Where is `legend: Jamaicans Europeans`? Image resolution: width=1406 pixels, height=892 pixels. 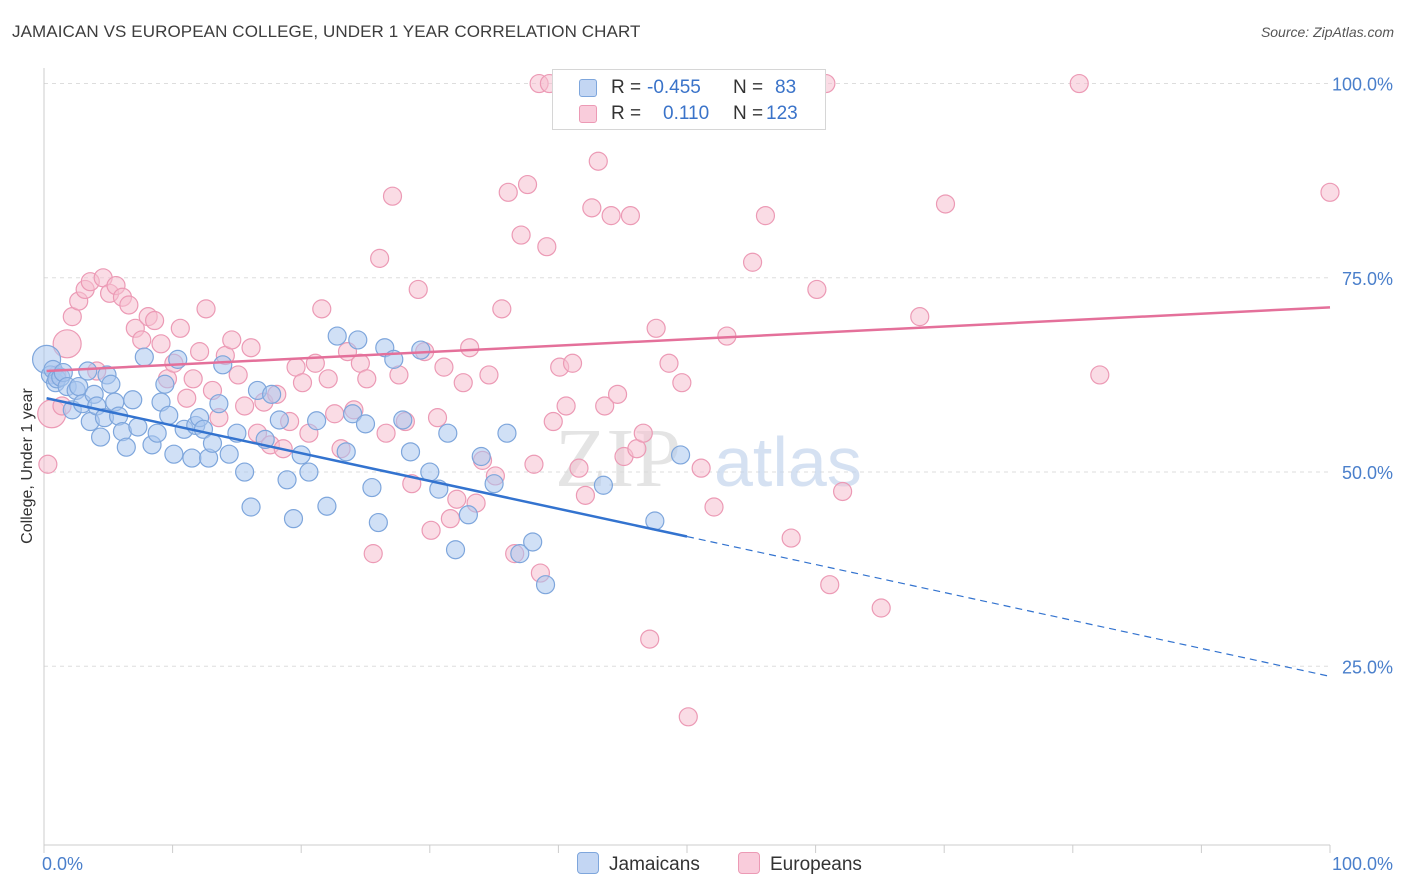
legend: Jamaicans Europeans is located at coordinates (703, 864).